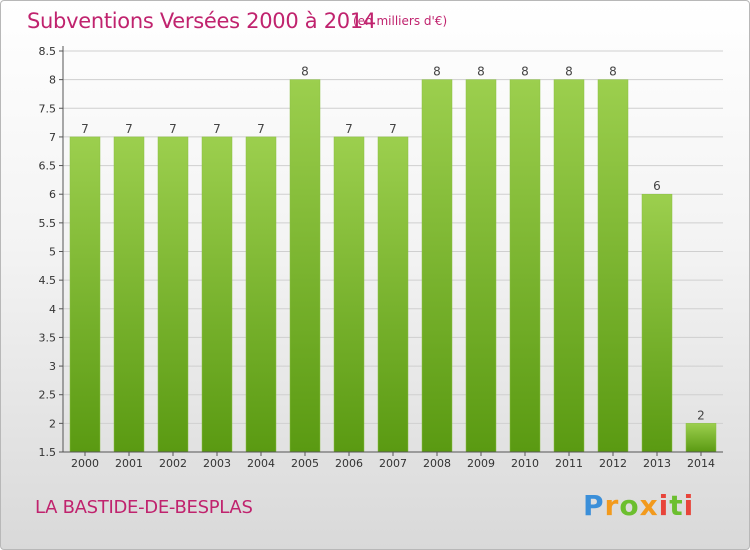 The image size is (750, 550). I want to click on data-label-2005: 8, so click(305, 72).